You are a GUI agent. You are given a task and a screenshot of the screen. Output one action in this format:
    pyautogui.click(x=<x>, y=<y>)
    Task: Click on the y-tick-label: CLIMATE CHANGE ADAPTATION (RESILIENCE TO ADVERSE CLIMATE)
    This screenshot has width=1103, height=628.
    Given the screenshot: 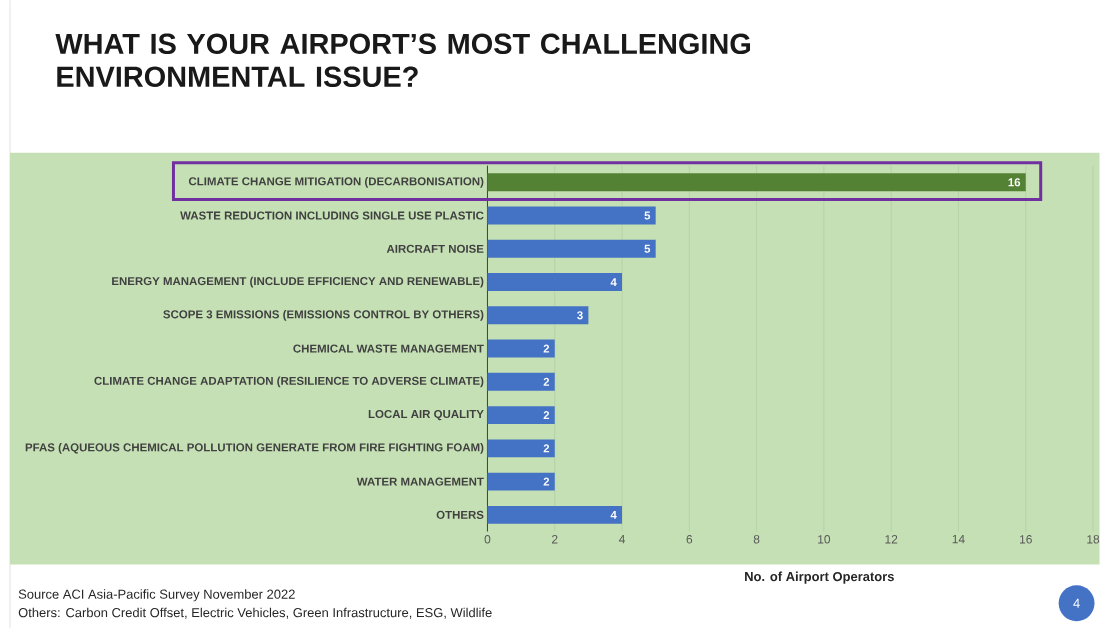 What is the action you would take?
    pyautogui.click(x=289, y=381)
    